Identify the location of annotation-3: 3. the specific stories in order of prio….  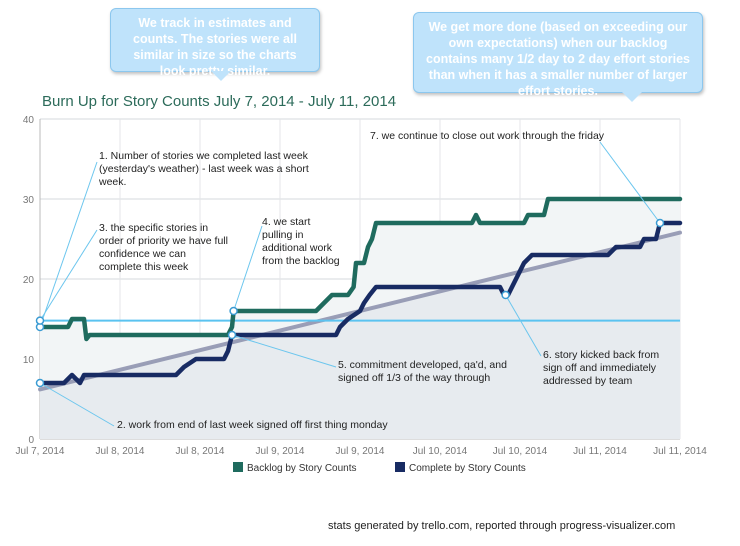
(163, 247).